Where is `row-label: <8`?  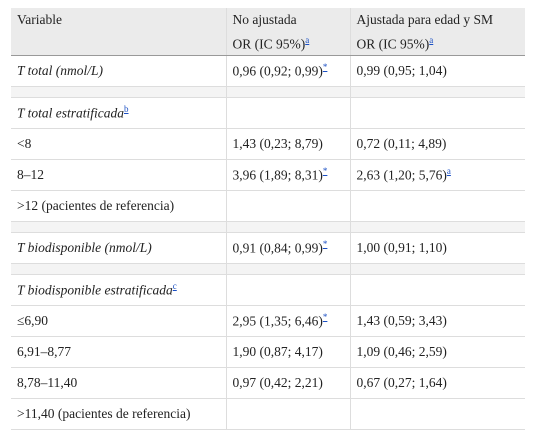 row-label: <8 is located at coordinates (24, 143).